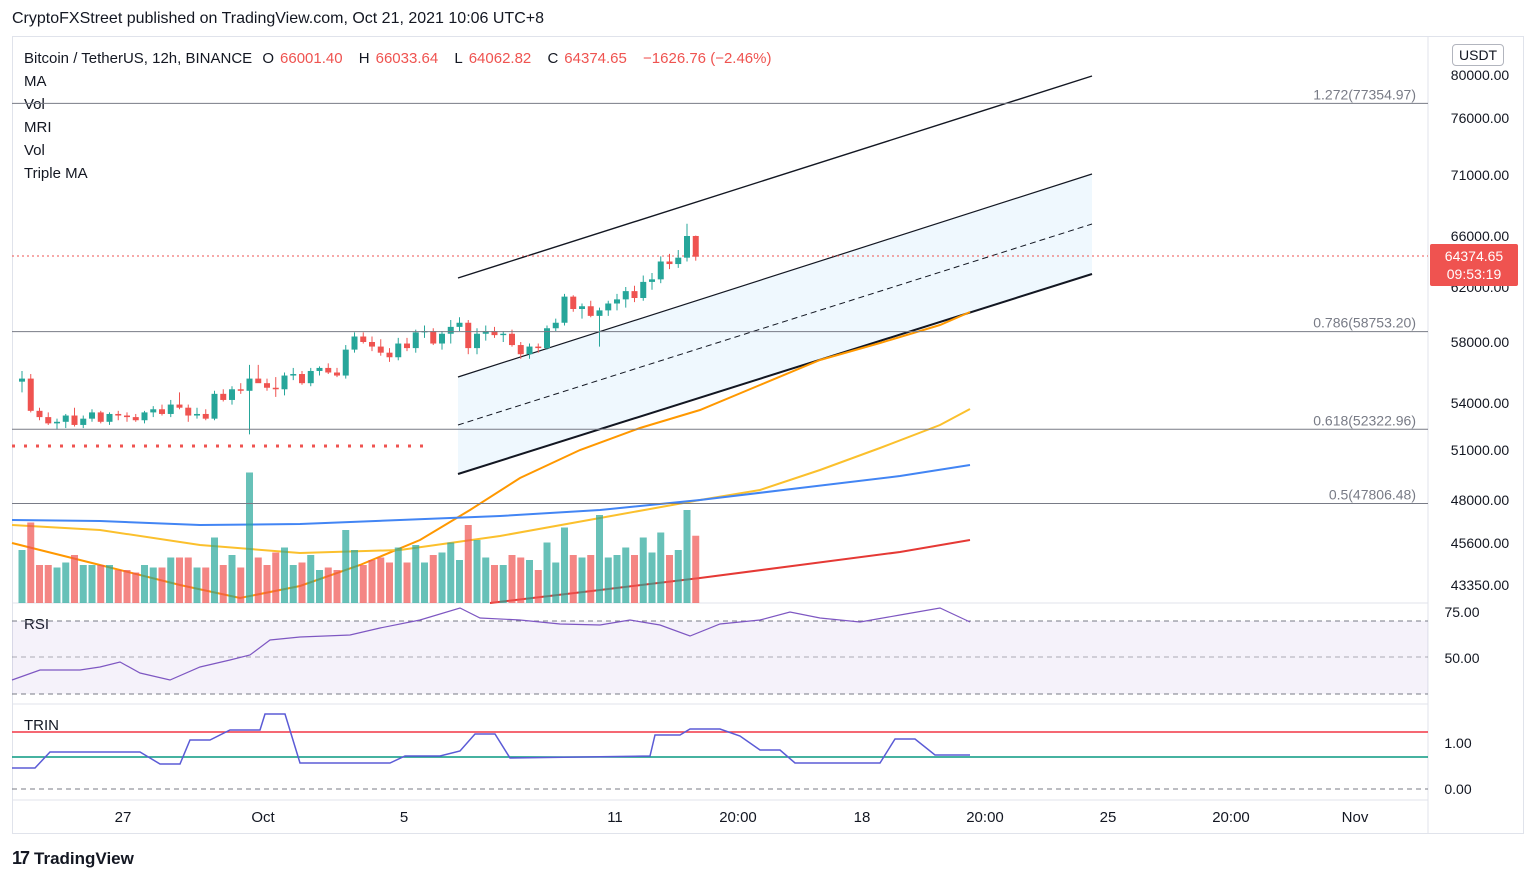 This screenshot has height=883, width=1536. What do you see at coordinates (35, 81) in the screenshot?
I see `study-ma: MA` at bounding box center [35, 81].